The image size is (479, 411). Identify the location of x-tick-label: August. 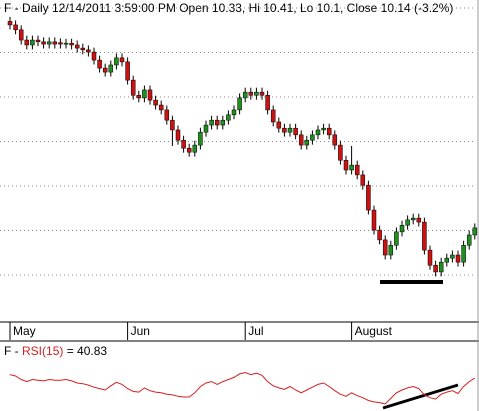
(374, 331).